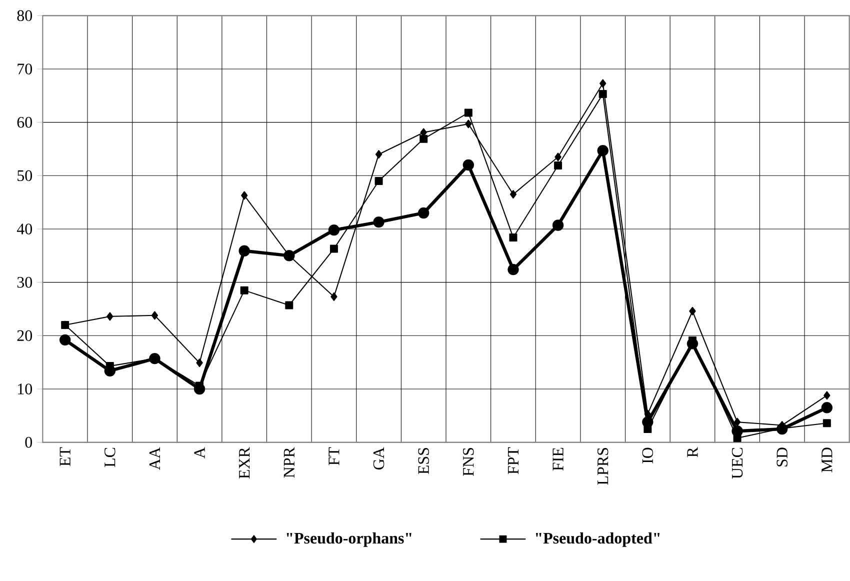 This screenshot has height=581, width=850. I want to click on y-tick-label: 60, so click(24, 122).